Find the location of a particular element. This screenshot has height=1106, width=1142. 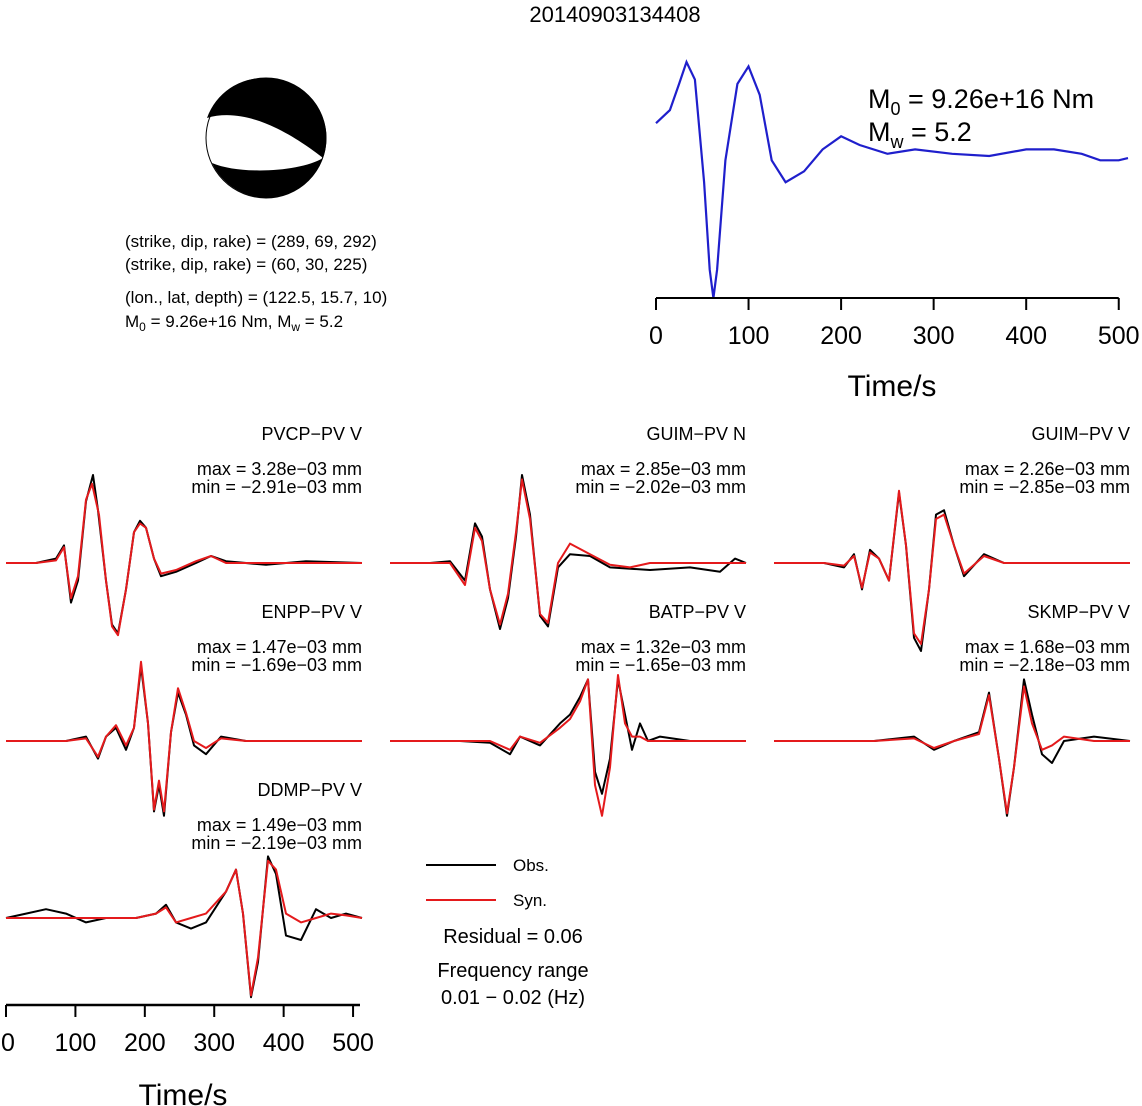

frequency-range-value: 0.01 − 0.02 (Hz) is located at coordinates (513, 998).